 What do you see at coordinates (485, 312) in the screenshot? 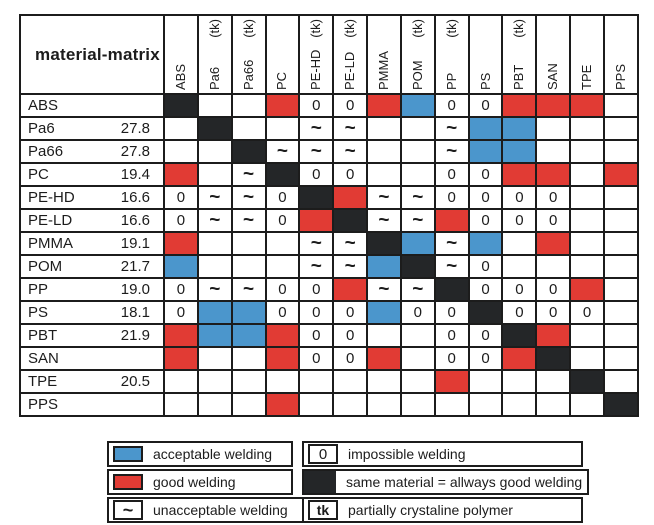
I see `matrix-cell-ps-ps` at bounding box center [485, 312].